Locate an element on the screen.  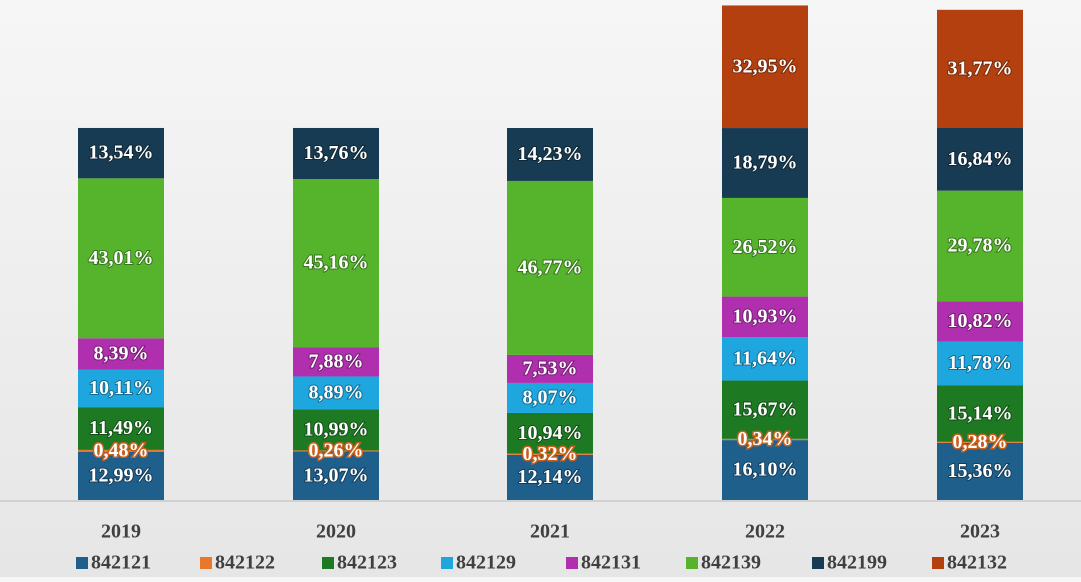
legend-label: 842199 is located at coordinates (857, 563).